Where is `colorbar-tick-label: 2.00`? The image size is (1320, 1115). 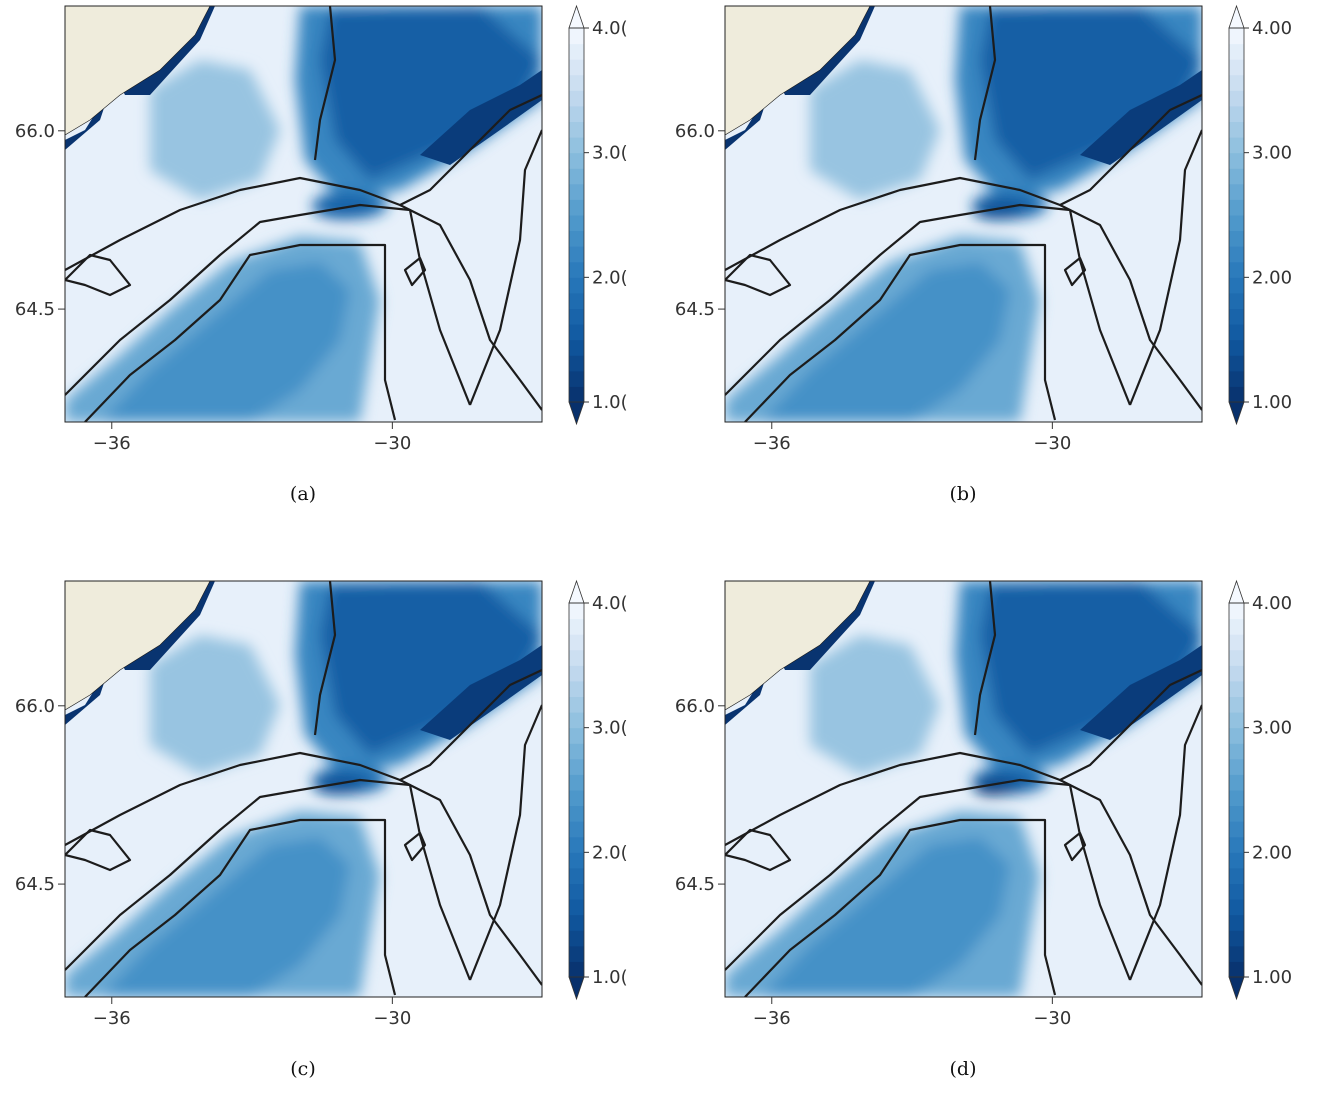
colorbar-tick-label: 2.00 is located at coordinates (1272, 277).